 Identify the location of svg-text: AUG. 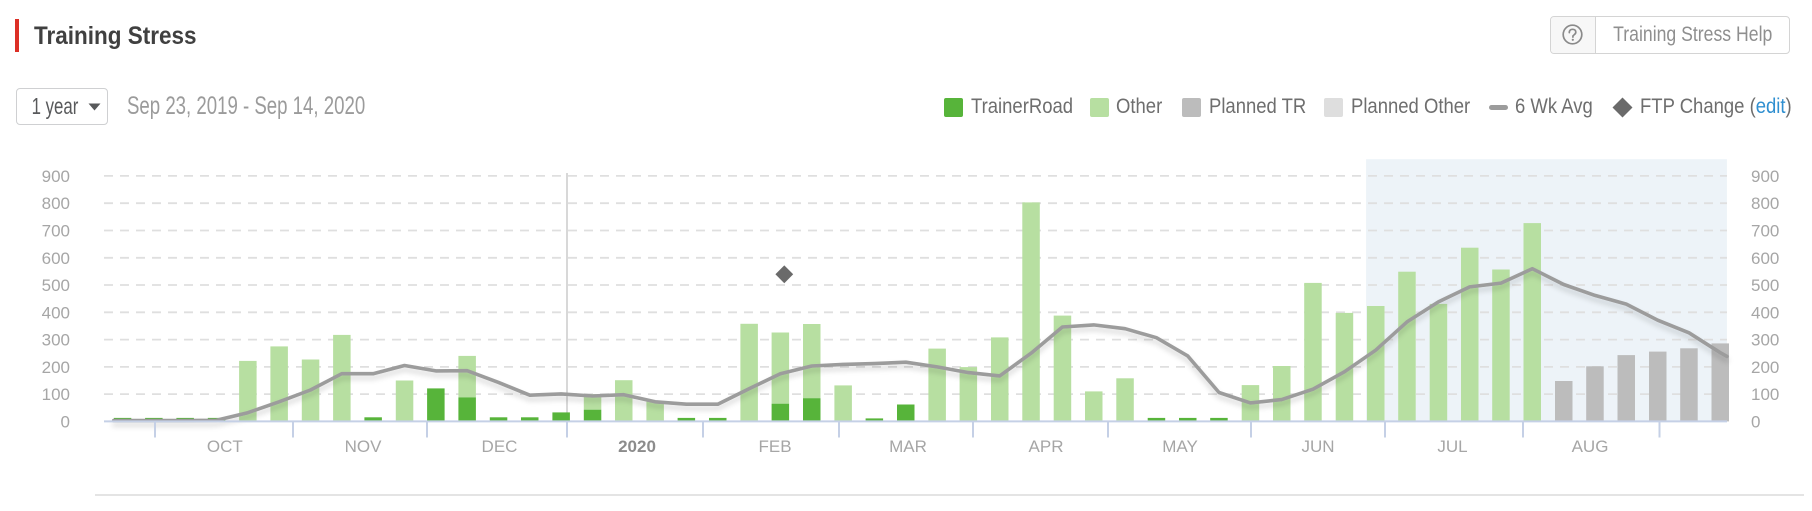
(1590, 446).